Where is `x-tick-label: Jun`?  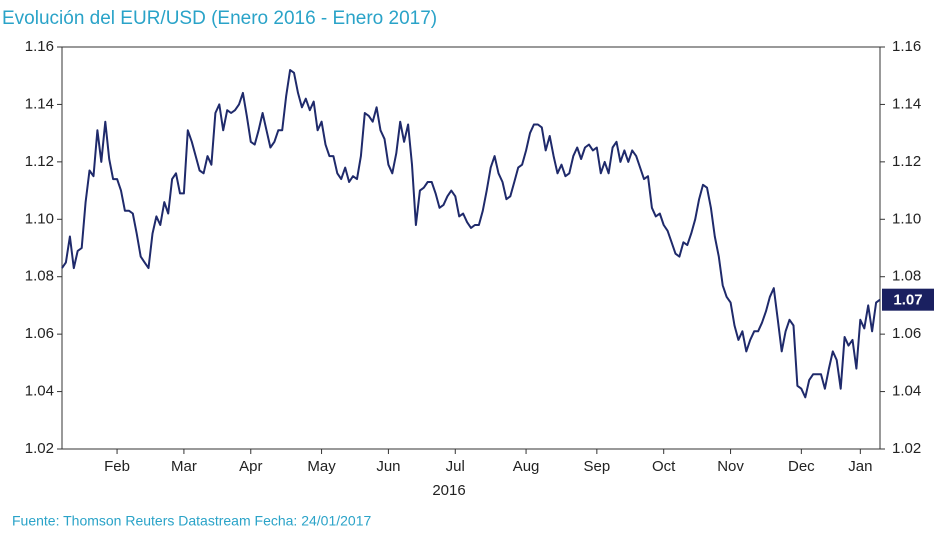
x-tick-label: Jun is located at coordinates (388, 466).